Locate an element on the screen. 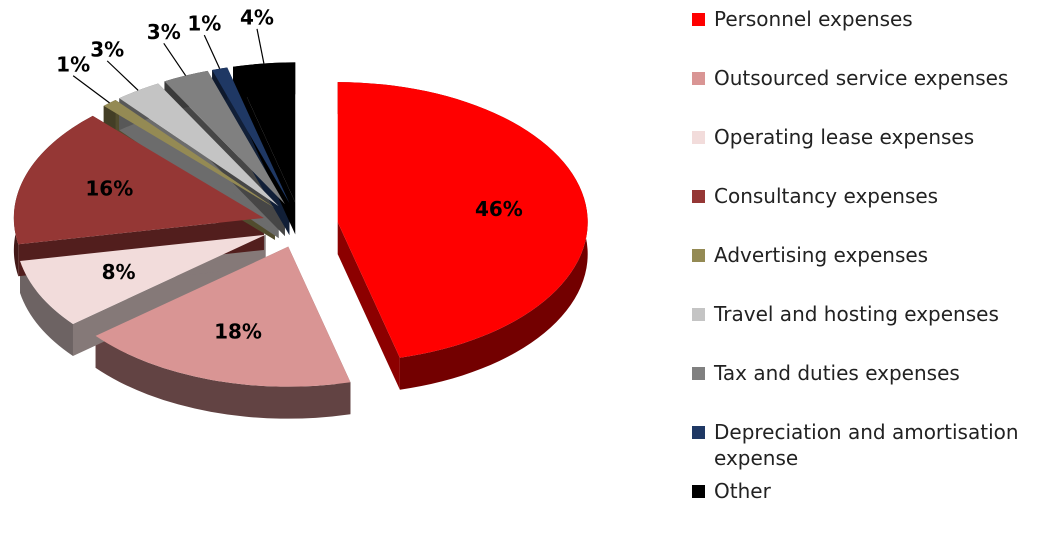 The height and width of the screenshot is (537, 1051). legend-label: Consultancy expenses is located at coordinates (826, 196).